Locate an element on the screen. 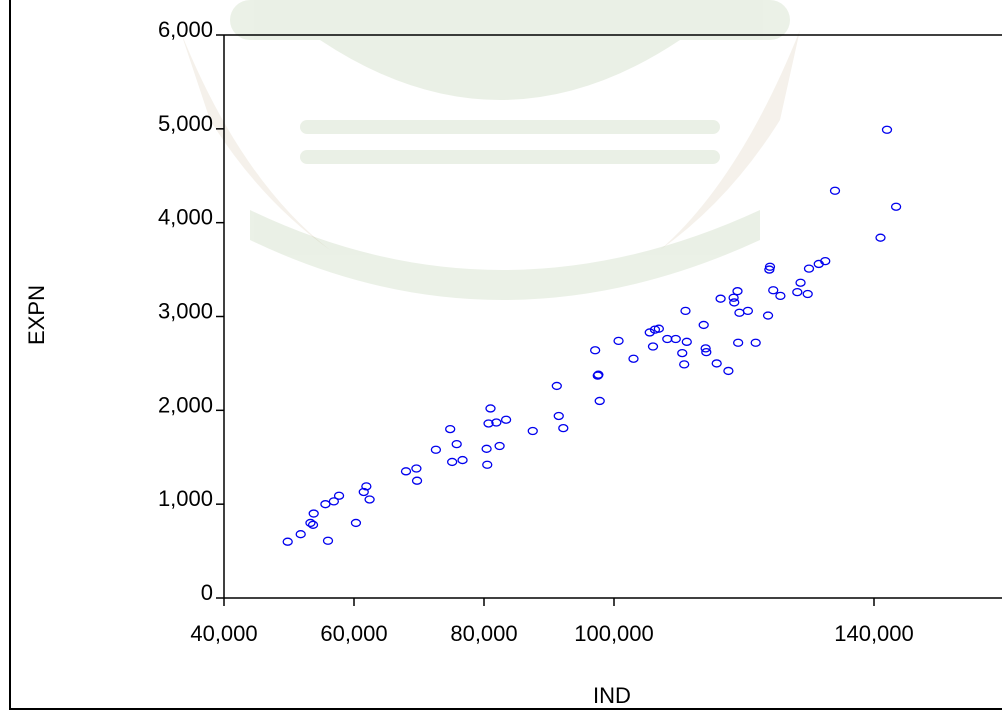 The height and width of the screenshot is (710, 1002). y-tick-label: 0 is located at coordinates (207, 592).